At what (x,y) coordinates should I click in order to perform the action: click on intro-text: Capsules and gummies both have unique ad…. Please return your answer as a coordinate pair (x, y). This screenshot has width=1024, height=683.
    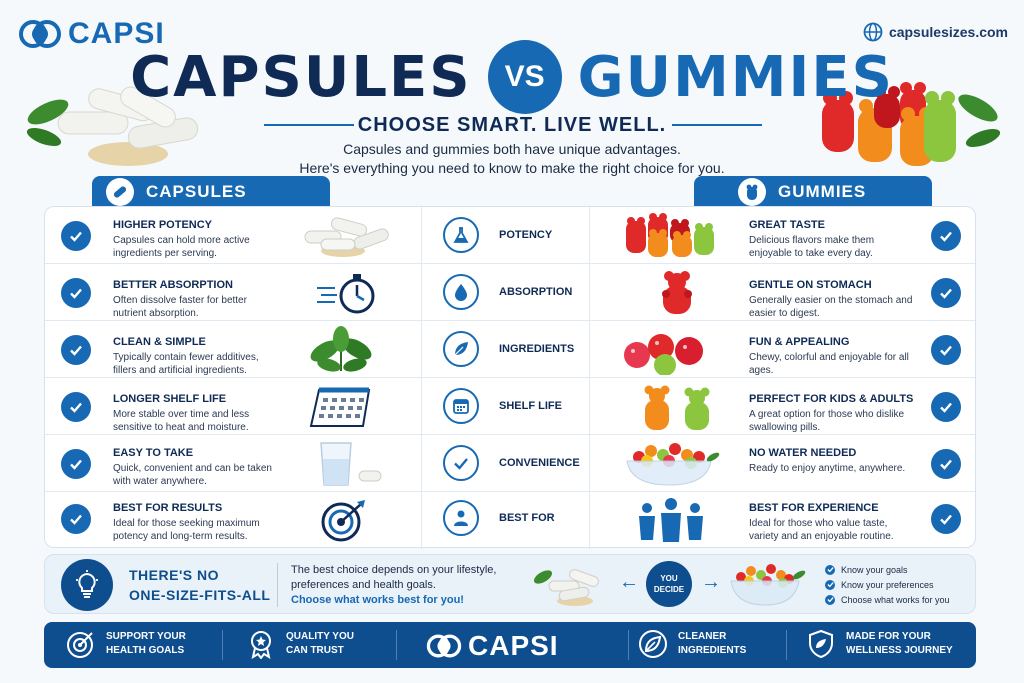
    Looking at the image, I should click on (512, 159).